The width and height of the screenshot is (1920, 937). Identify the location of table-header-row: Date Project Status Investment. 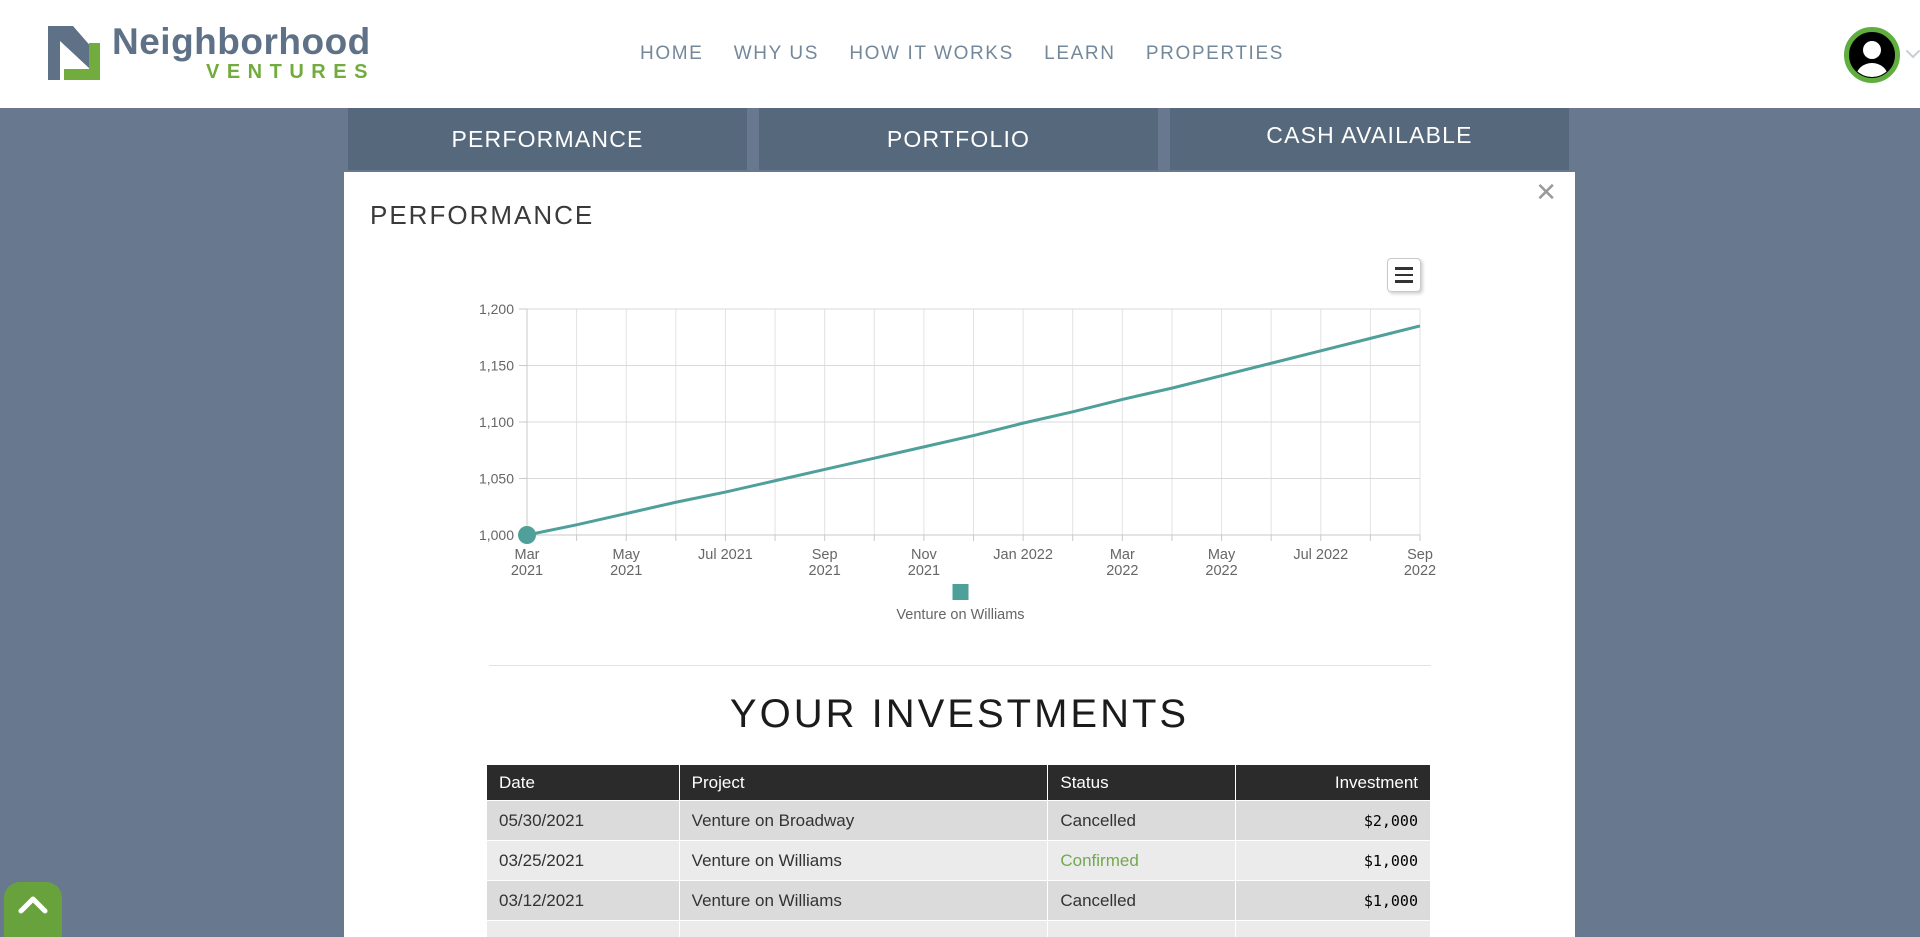
(958, 782).